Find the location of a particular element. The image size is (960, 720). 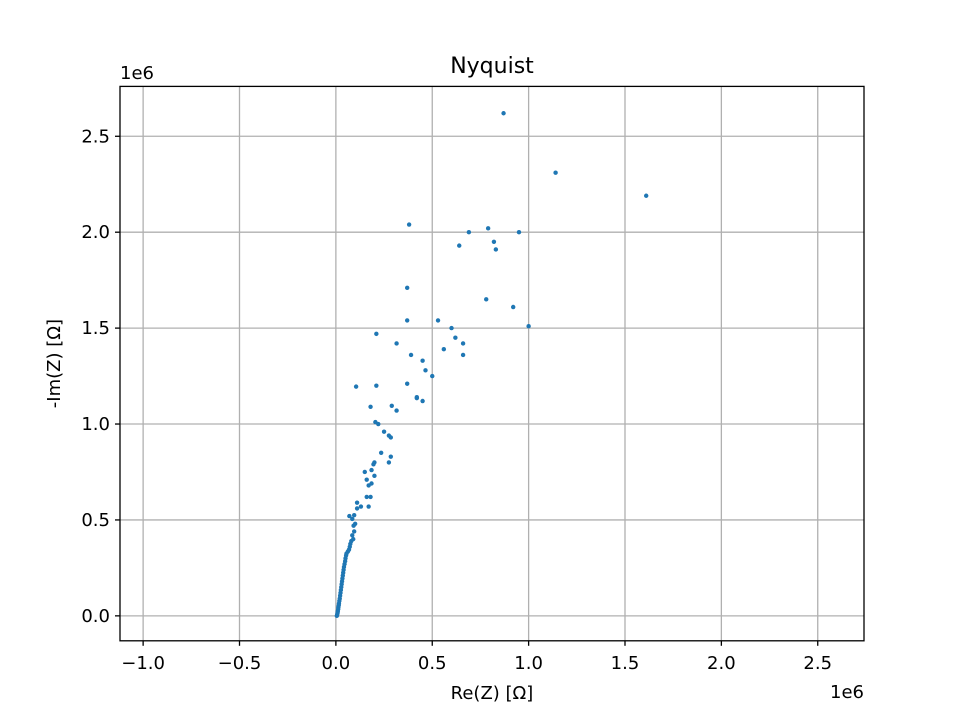

x-tick-label: 0.0 is located at coordinates (336, 663).